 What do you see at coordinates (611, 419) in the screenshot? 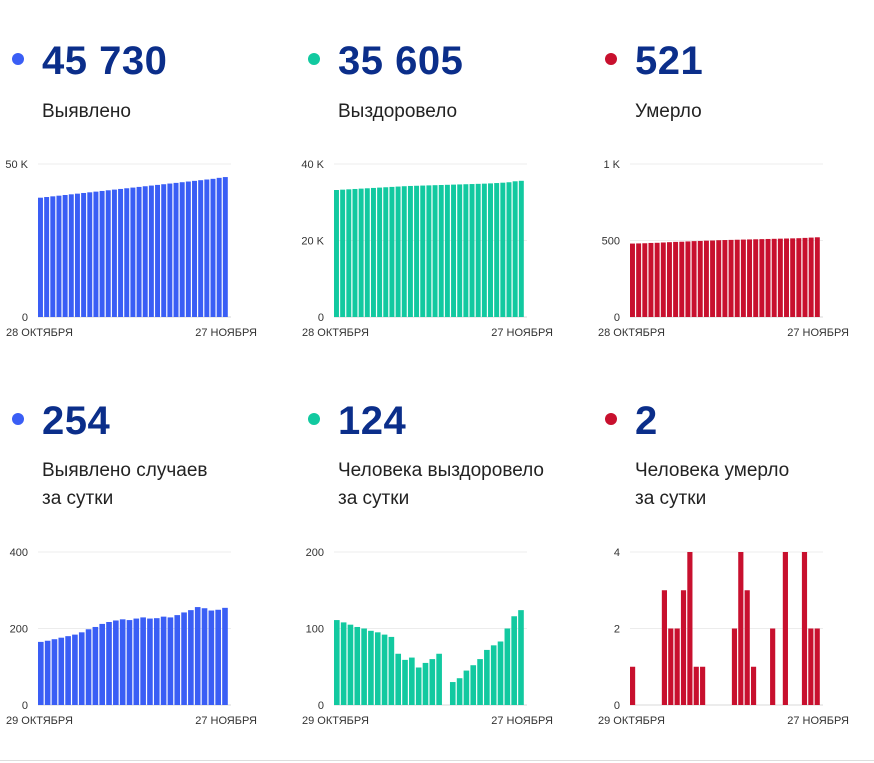
I see `color-dot-red` at bounding box center [611, 419].